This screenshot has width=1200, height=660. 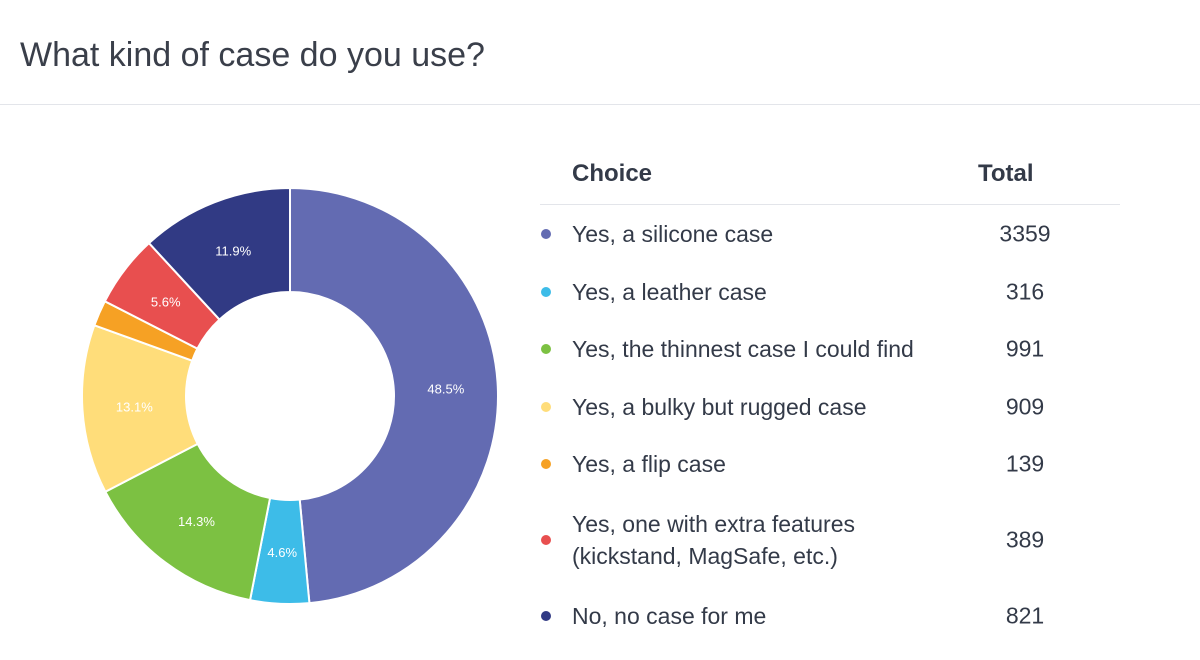 What do you see at coordinates (233, 251) in the screenshot?
I see `slice-percent-label: 11.9%` at bounding box center [233, 251].